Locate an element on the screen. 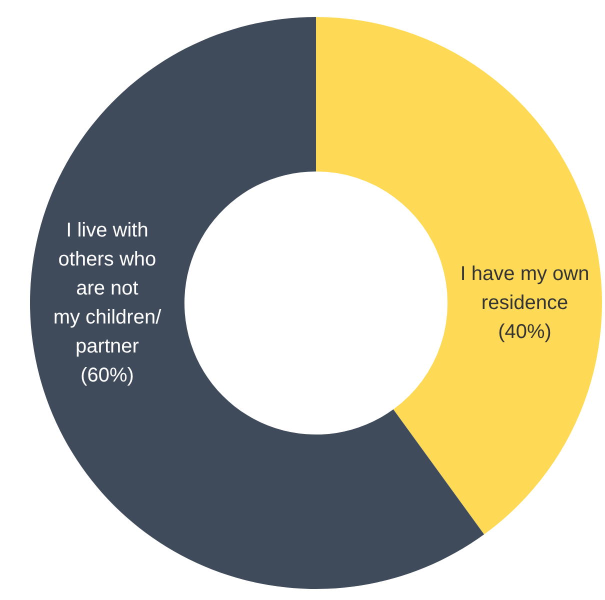 Image resolution: width=605 pixels, height=600 pixels. data-label: (60%) is located at coordinates (107, 375).